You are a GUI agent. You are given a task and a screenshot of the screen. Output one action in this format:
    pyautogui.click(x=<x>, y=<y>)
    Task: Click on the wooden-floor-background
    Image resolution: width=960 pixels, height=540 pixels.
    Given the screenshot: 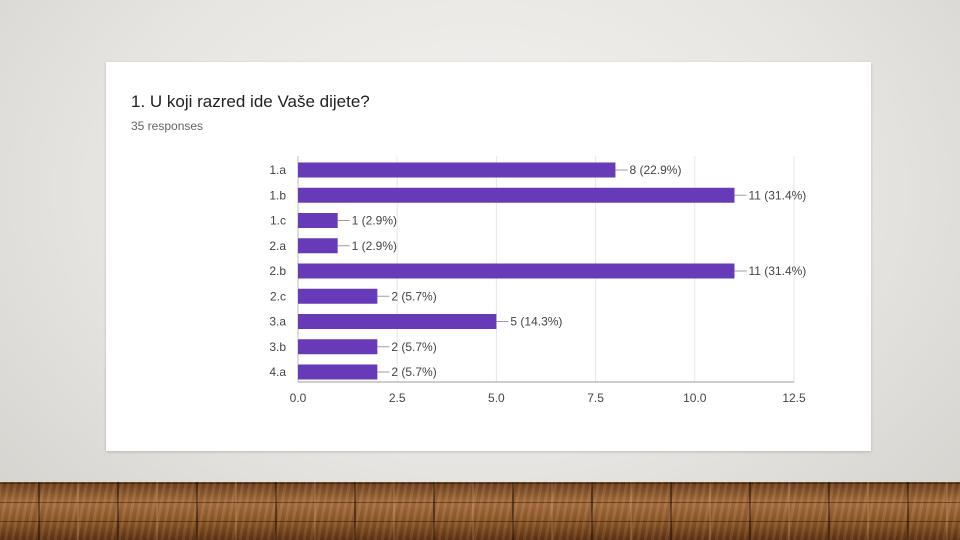 What is the action you would take?
    pyautogui.click(x=480, y=511)
    